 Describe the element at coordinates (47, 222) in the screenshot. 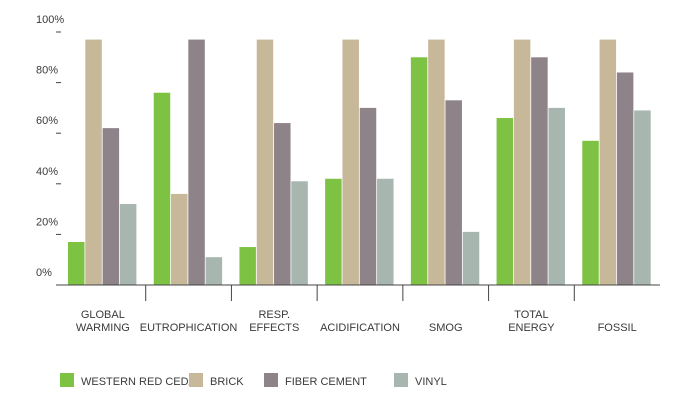

I see `y-tick-label: 20%` at that location.